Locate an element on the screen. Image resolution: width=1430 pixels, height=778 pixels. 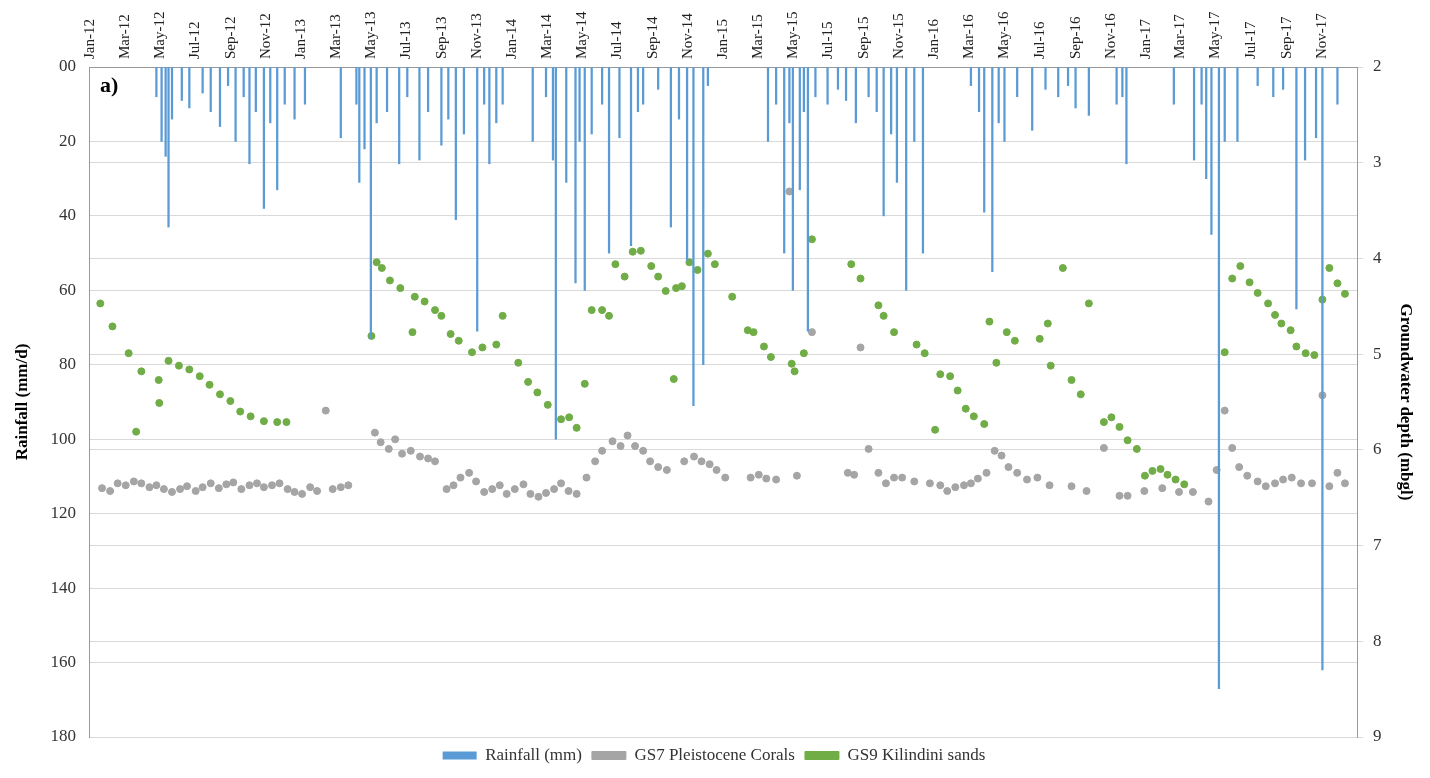
x-tick-label: May-12 is located at coordinates (158, 35).